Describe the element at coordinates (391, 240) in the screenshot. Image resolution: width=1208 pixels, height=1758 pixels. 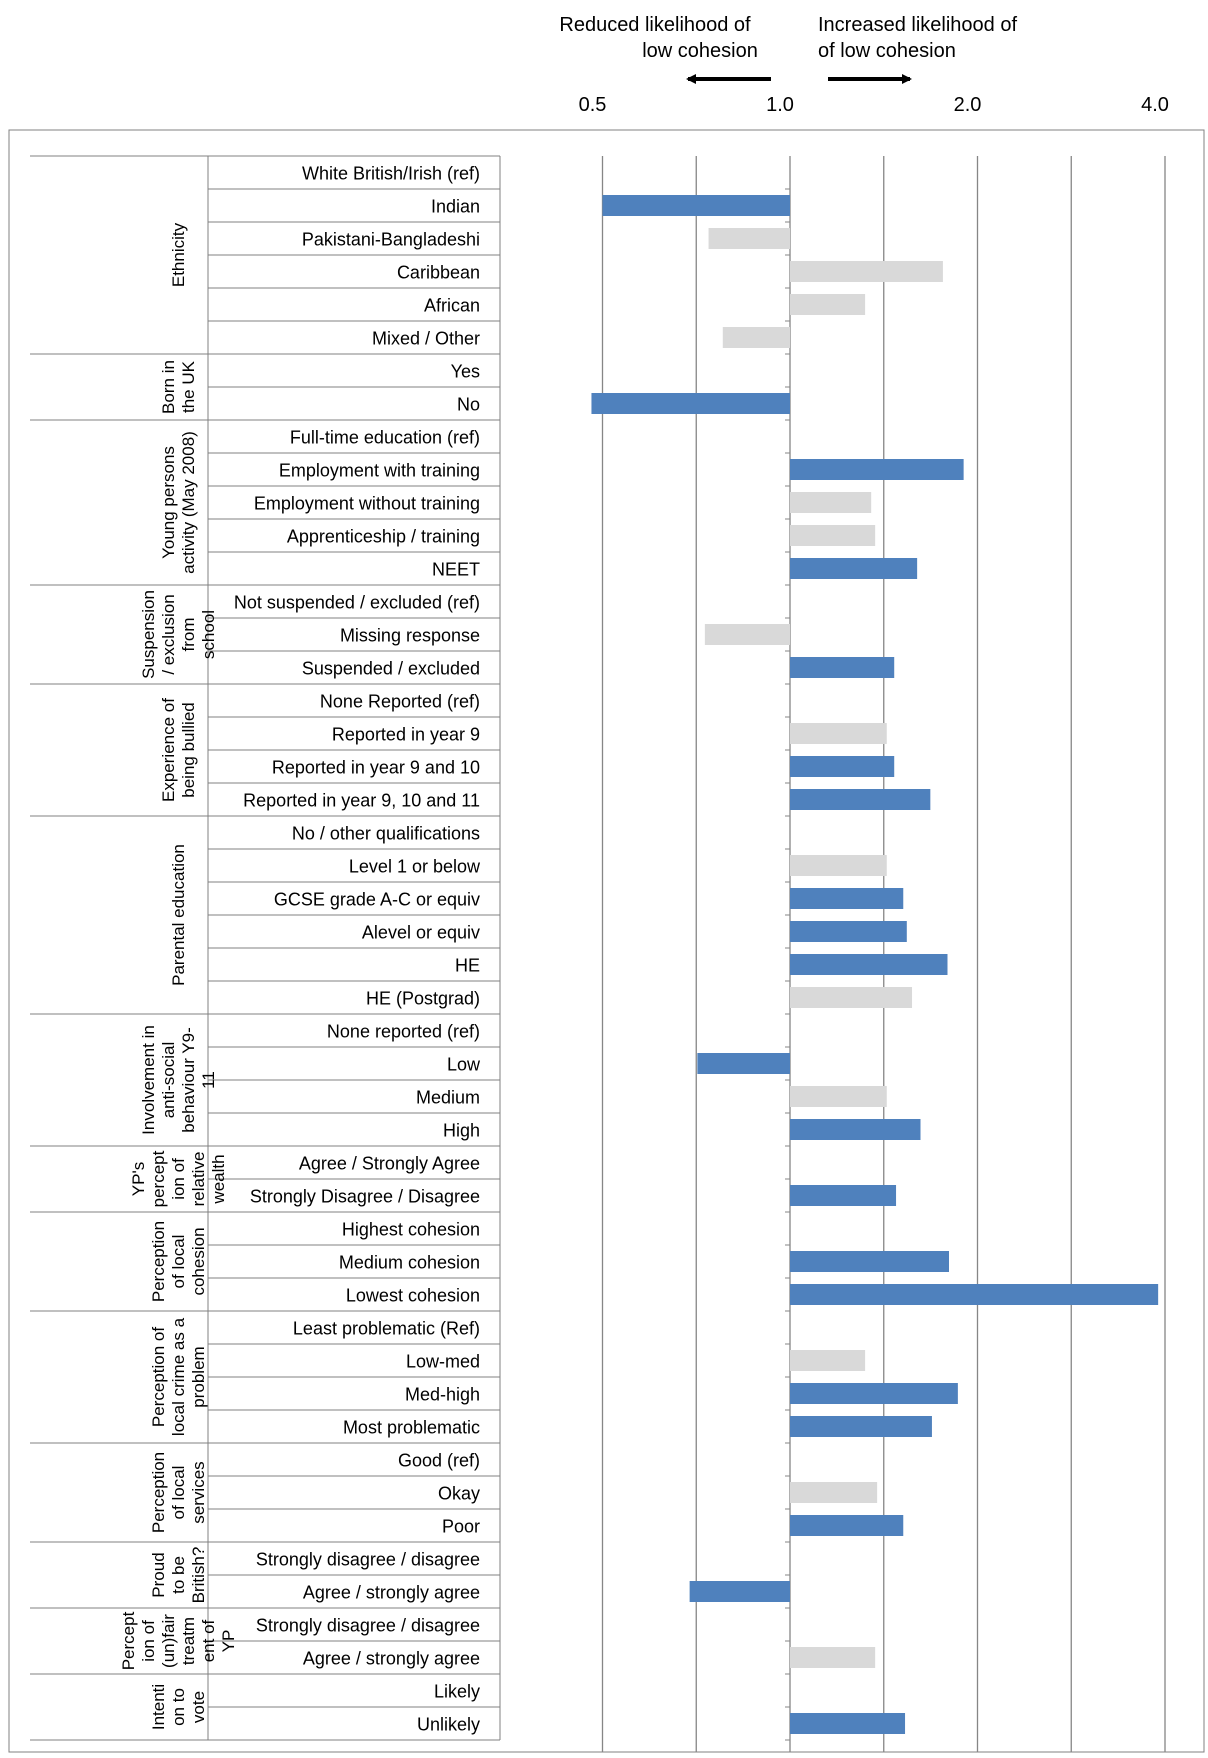
I see `row-label: Pakistani-Bangladeshi` at that location.